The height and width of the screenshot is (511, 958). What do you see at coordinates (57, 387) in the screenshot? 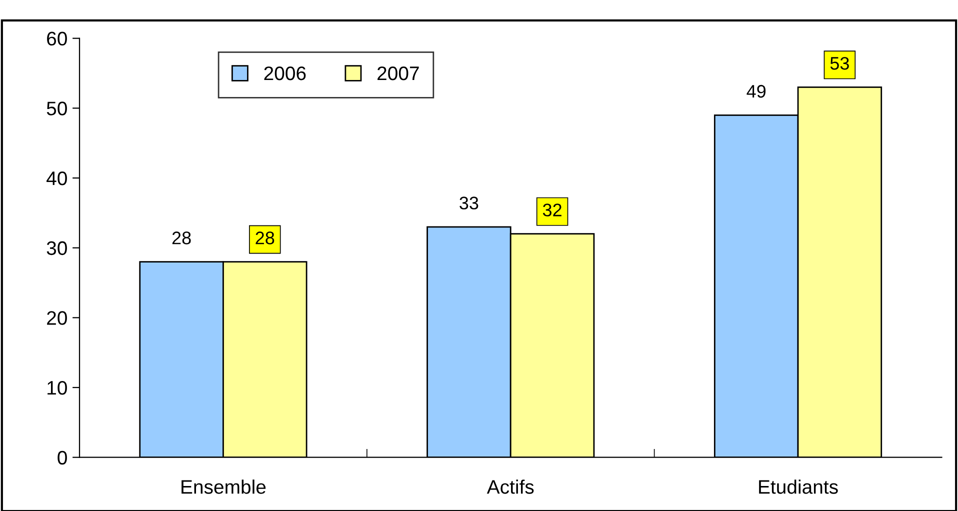
I see `y-tick-label: 10` at bounding box center [57, 387].